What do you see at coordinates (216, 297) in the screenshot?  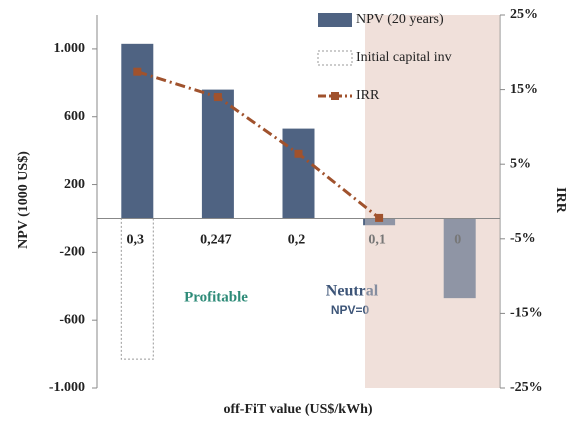 I see `annotation: Profitable` at bounding box center [216, 297].